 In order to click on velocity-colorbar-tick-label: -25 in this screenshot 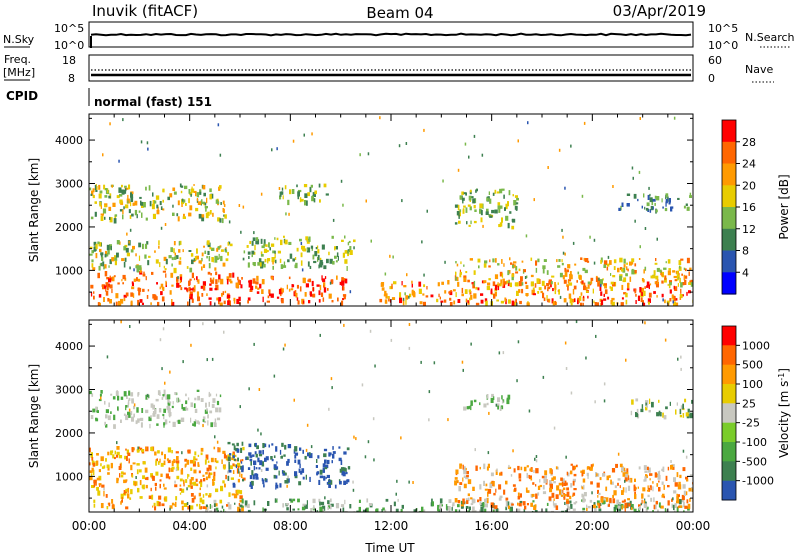, I will do `click(751, 423)`.